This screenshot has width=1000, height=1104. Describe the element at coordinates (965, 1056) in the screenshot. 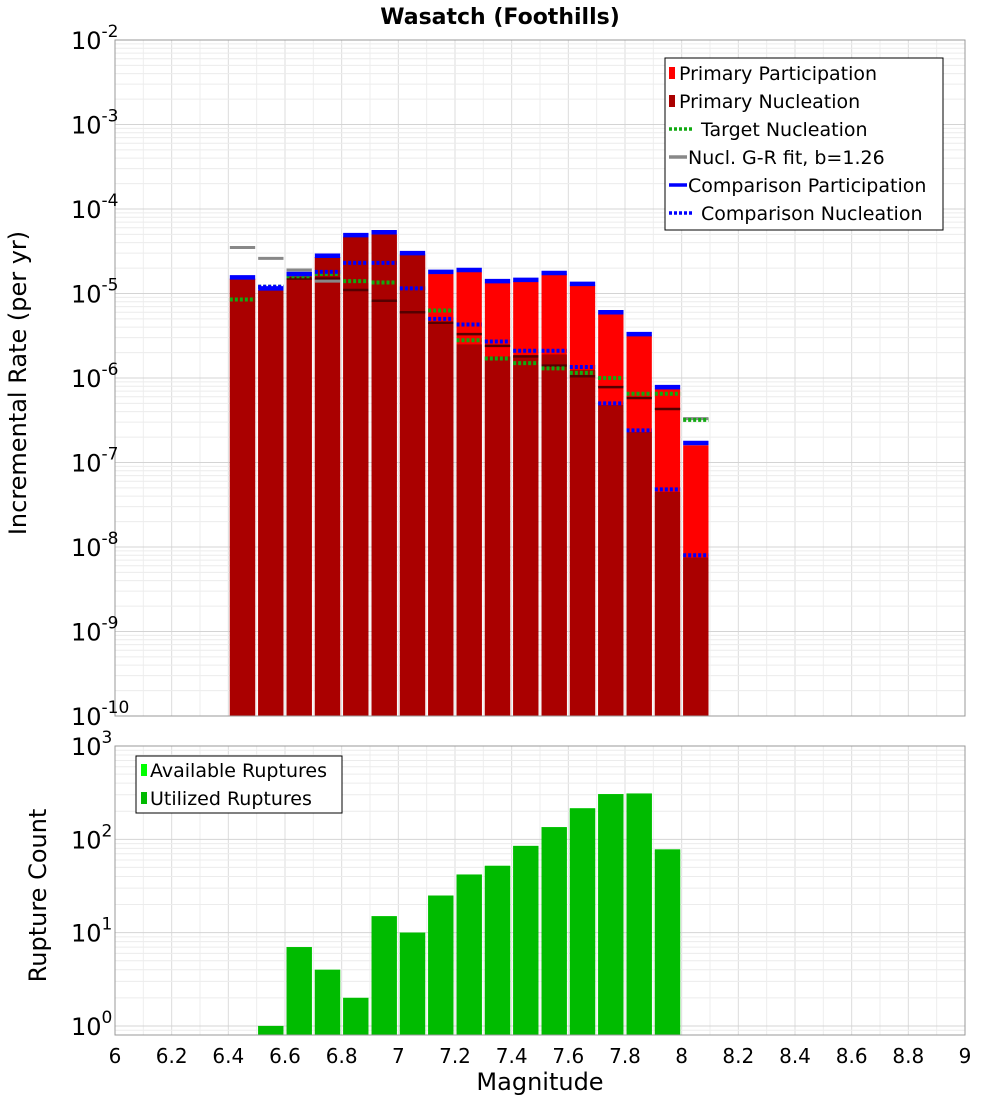

I see `x-tick-label: 9` at that location.